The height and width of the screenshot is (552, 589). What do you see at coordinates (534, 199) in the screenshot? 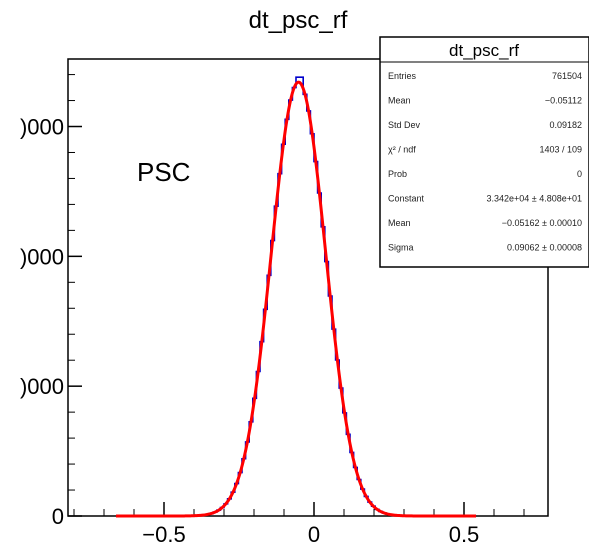
I see `stats-row-value: 3.342e+04 ± 4.808e+01` at bounding box center [534, 199].